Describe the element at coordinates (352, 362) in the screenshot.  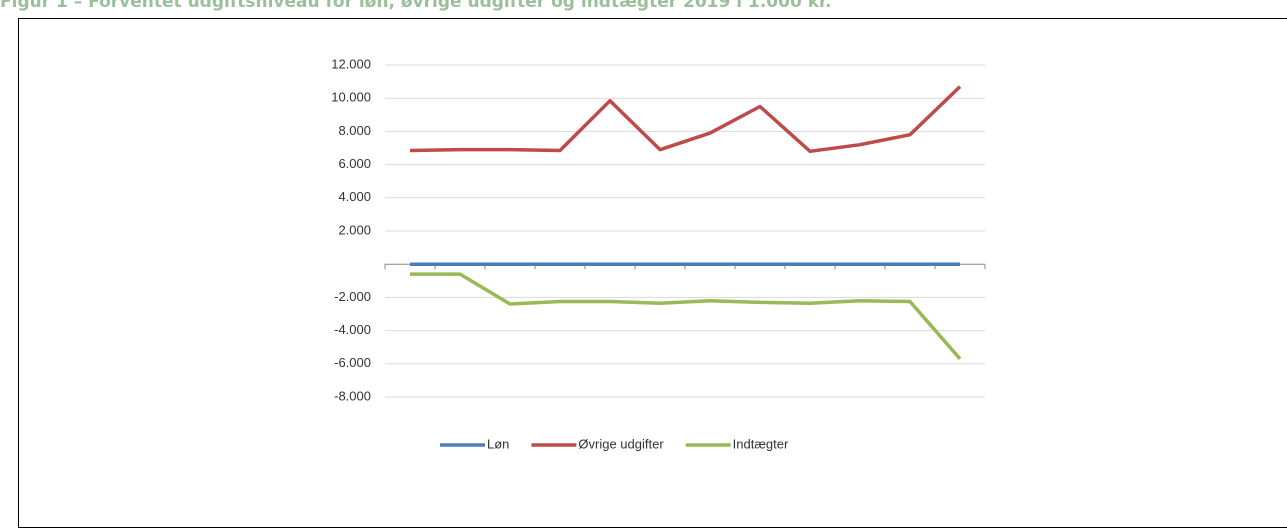
I see `y-tick-label: -6.000` at that location.